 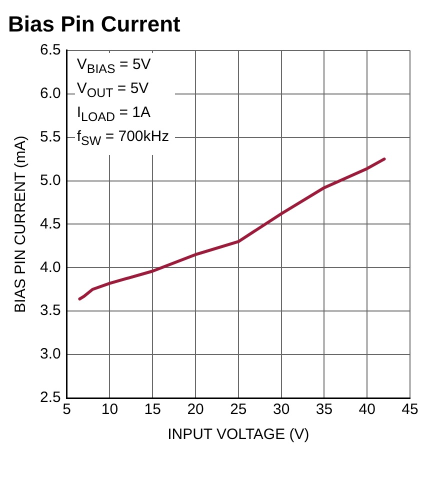 What do you see at coordinates (50, 311) in the screenshot?
I see `y-tick-label: 3.5` at bounding box center [50, 311].